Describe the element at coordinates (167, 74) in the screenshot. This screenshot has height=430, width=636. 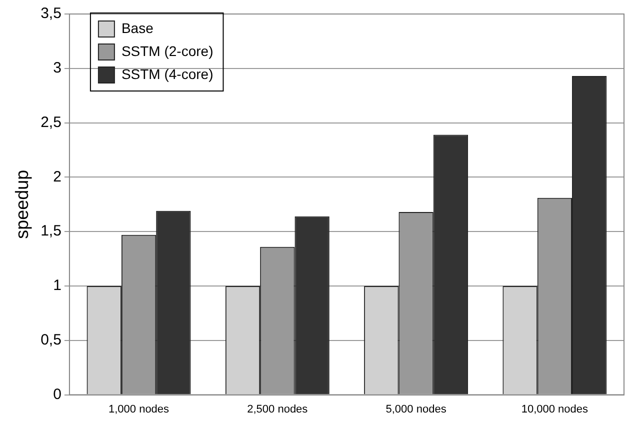
I see `legend-label: SSTM (4-core)` at that location.